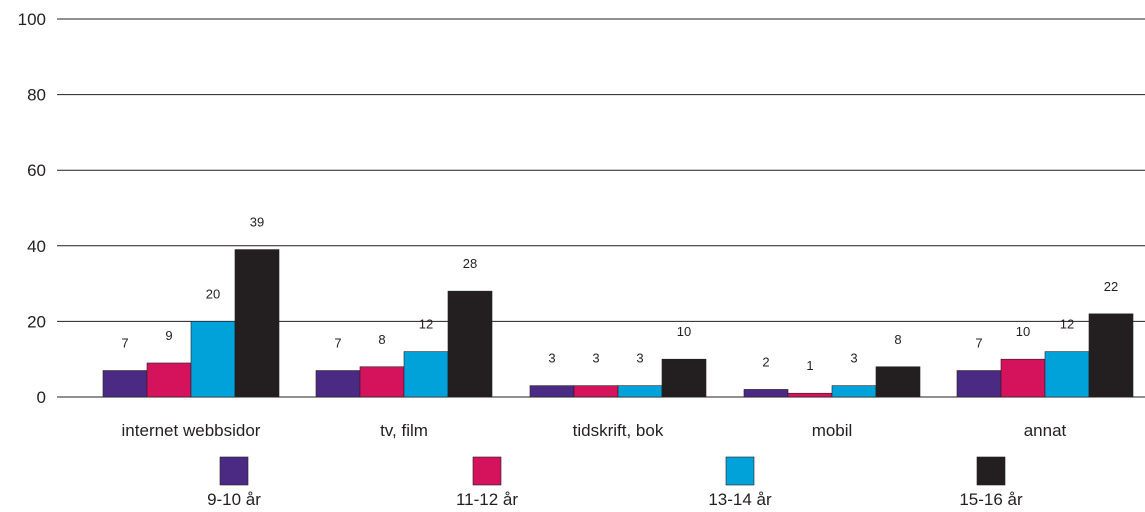 The height and width of the screenshot is (512, 1145). What do you see at coordinates (32, 208) in the screenshot?
I see `y-axis-ticks: 0 20 40 60 80 100` at bounding box center [32, 208].